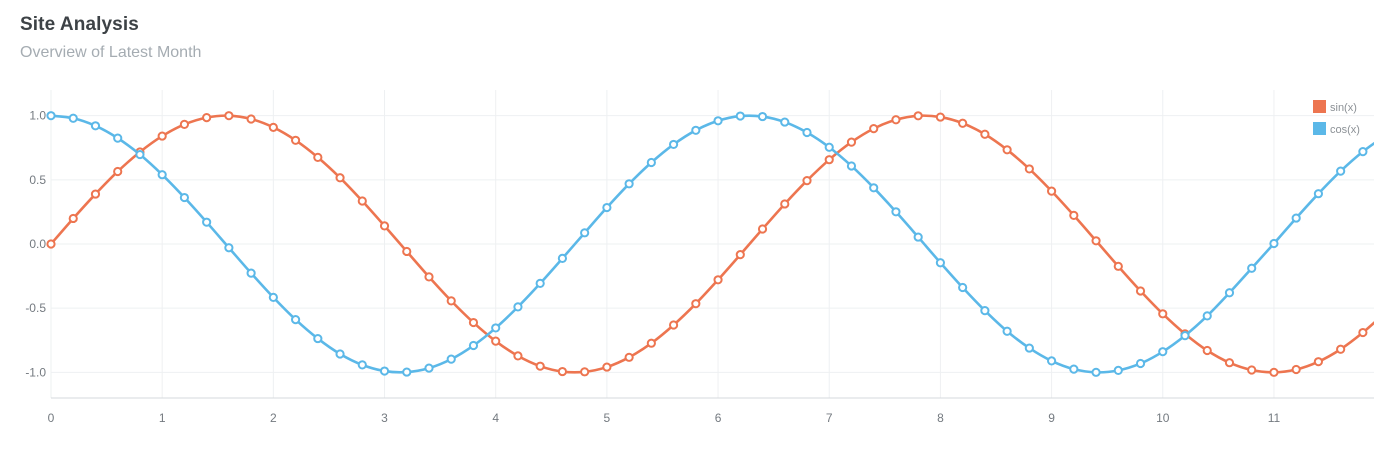 The height and width of the screenshot is (452, 1394). Describe the element at coordinates (1336, 118) in the screenshot. I see `legend: sin(x) cos(x)` at that location.